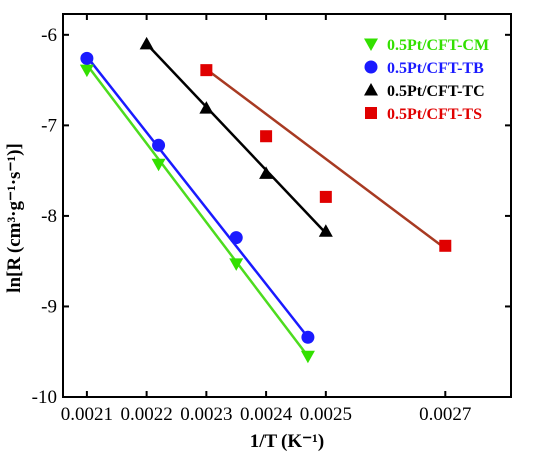 This screenshot has width=550, height=460. Describe the element at coordinates (326, 414) in the screenshot. I see `x-tick-label: 0.0025` at that location.